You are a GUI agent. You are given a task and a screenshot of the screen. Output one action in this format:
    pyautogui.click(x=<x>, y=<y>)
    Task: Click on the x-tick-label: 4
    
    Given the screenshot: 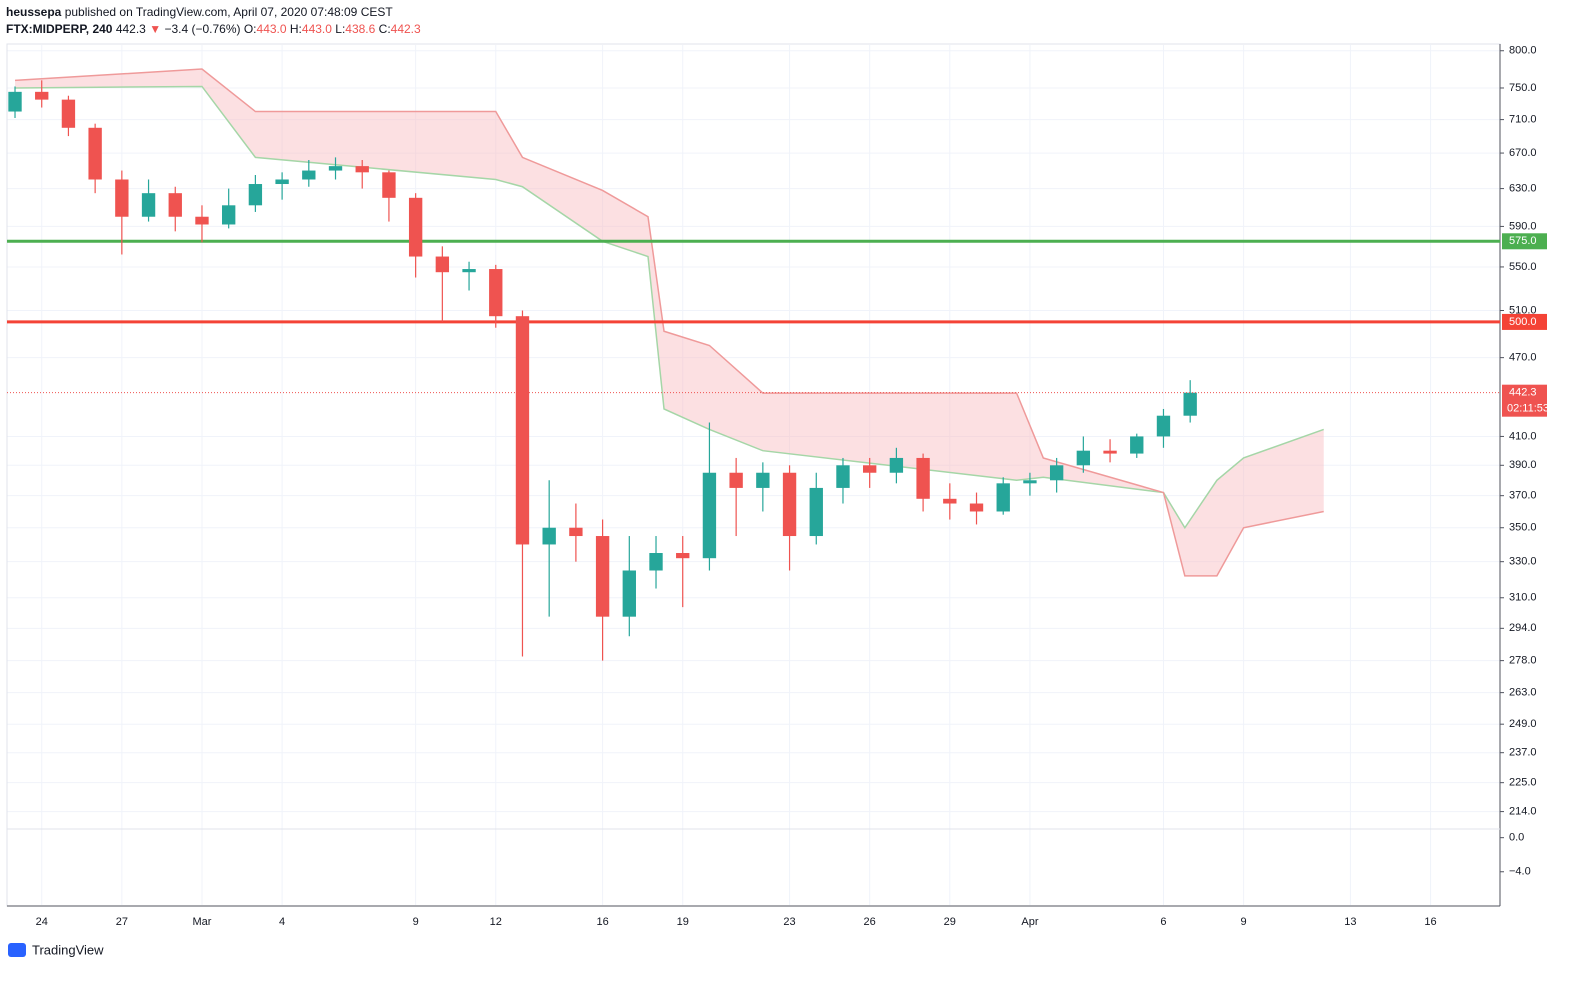 What is the action you would take?
    pyautogui.click(x=282, y=922)
    